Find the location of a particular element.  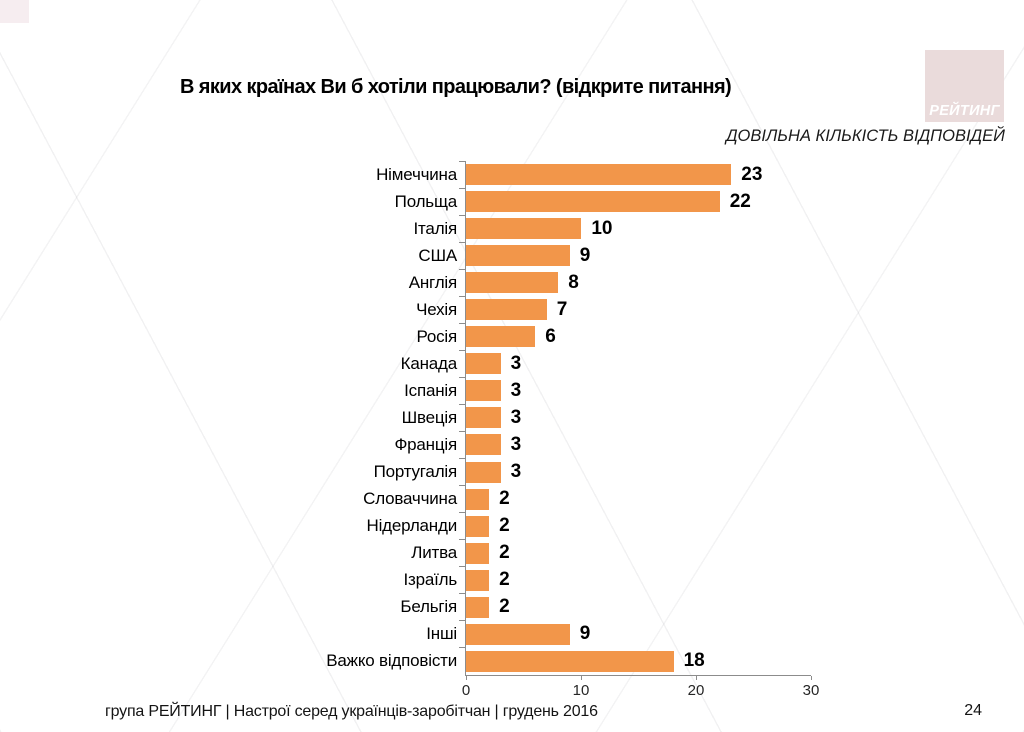

chart-row: Ізраїль 2 is located at coordinates (496, 580).